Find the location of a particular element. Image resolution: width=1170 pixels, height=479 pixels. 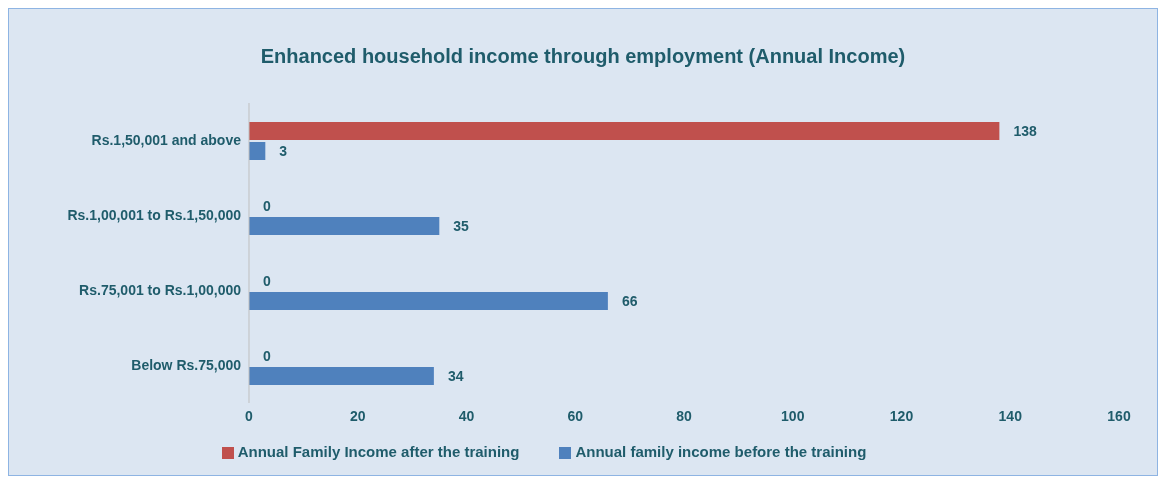

x-tick-label: 20 is located at coordinates (357, 415).